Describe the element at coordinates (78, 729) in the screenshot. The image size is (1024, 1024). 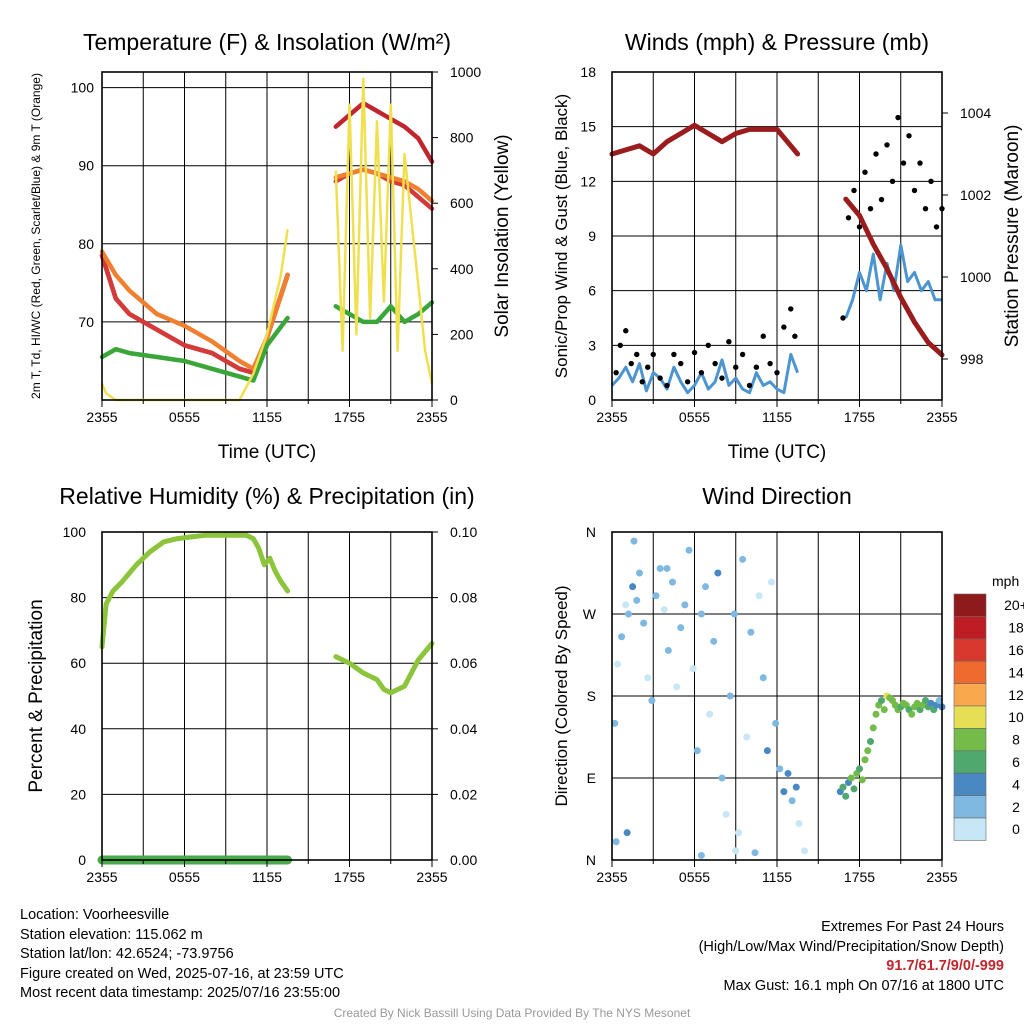
I see `y-tick-label: 40` at that location.